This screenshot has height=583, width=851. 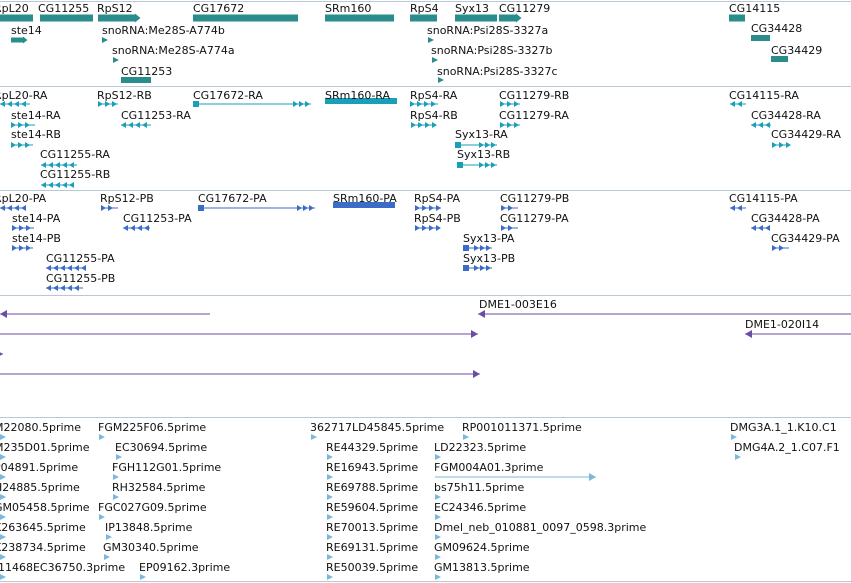 What do you see at coordinates (805, 238) in the screenshot?
I see `proteins-feature-label: CG34429-PA` at bounding box center [805, 238].